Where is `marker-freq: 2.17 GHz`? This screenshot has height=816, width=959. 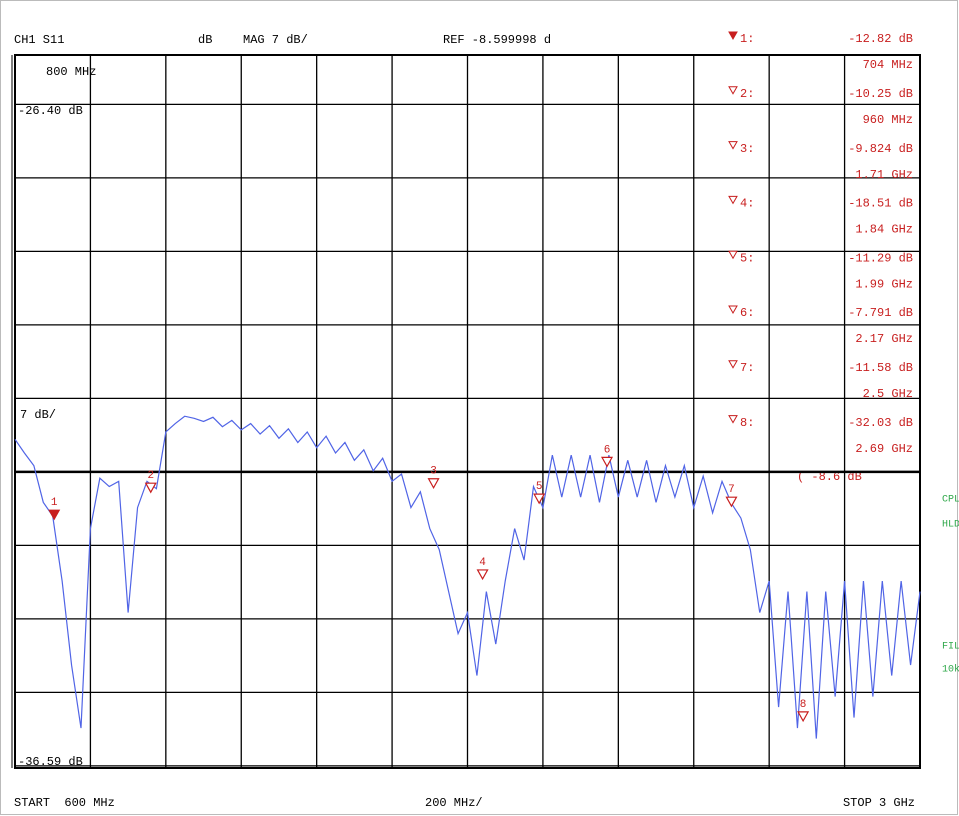 marker-freq: 2.17 GHz is located at coordinates (884, 339).